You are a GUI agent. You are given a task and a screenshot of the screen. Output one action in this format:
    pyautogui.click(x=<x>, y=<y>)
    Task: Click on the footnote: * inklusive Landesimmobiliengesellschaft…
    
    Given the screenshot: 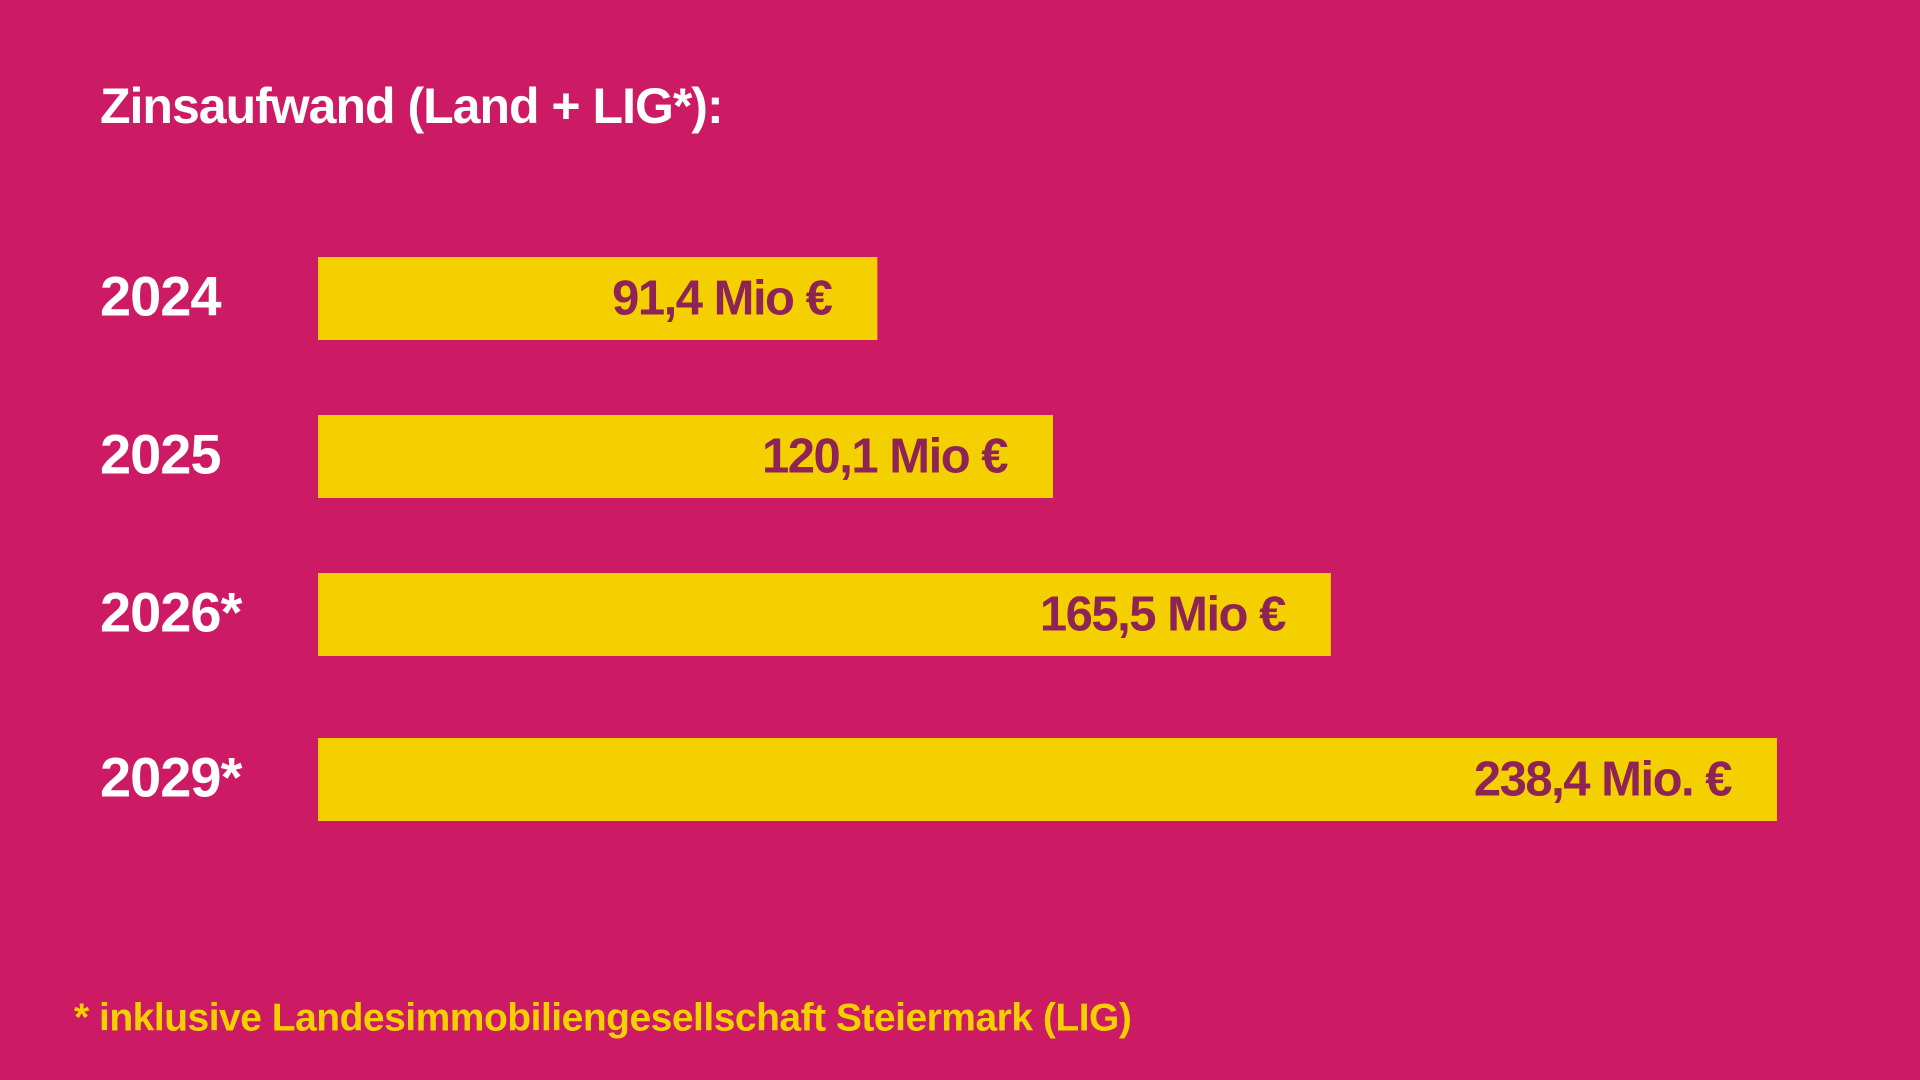 What is the action you would take?
    pyautogui.click(x=602, y=1017)
    